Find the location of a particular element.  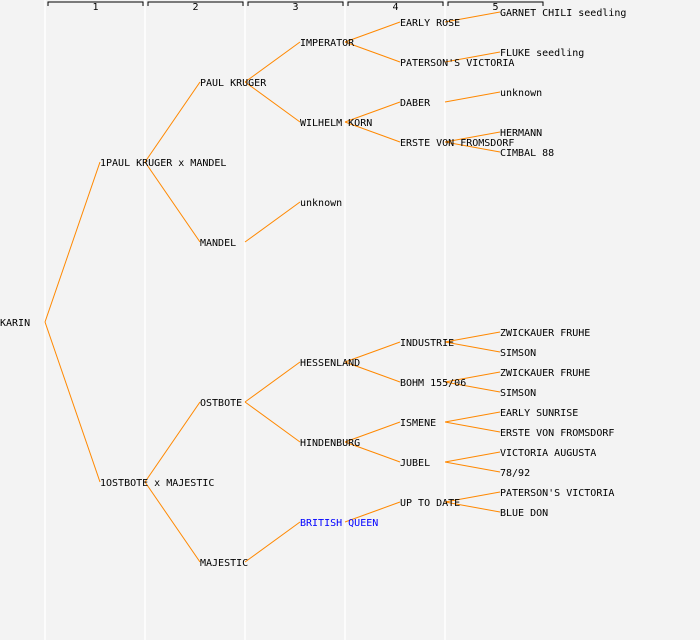

pedigree-node: MANDEL is located at coordinates (218, 243).